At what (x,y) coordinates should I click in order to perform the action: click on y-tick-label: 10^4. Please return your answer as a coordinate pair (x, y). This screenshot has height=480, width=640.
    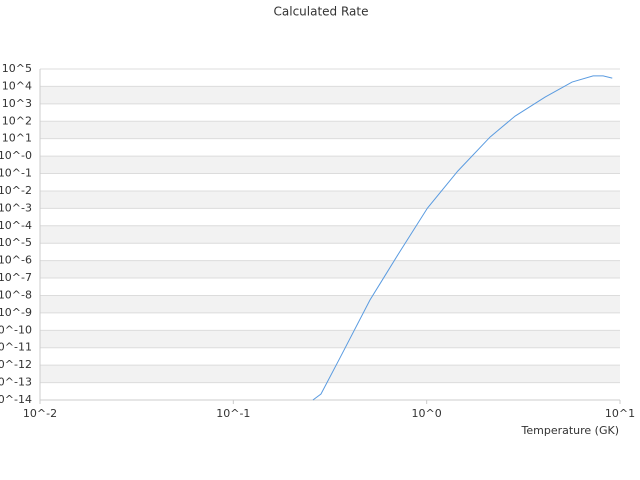
    Looking at the image, I should click on (17, 85).